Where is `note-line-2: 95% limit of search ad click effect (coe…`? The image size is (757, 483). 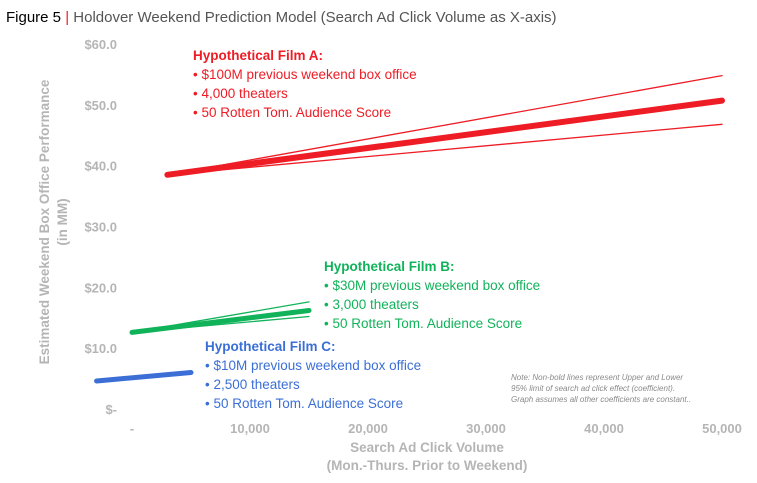
note-line-2: 95% limit of search ad click effect (coe… is located at coordinates (593, 388).